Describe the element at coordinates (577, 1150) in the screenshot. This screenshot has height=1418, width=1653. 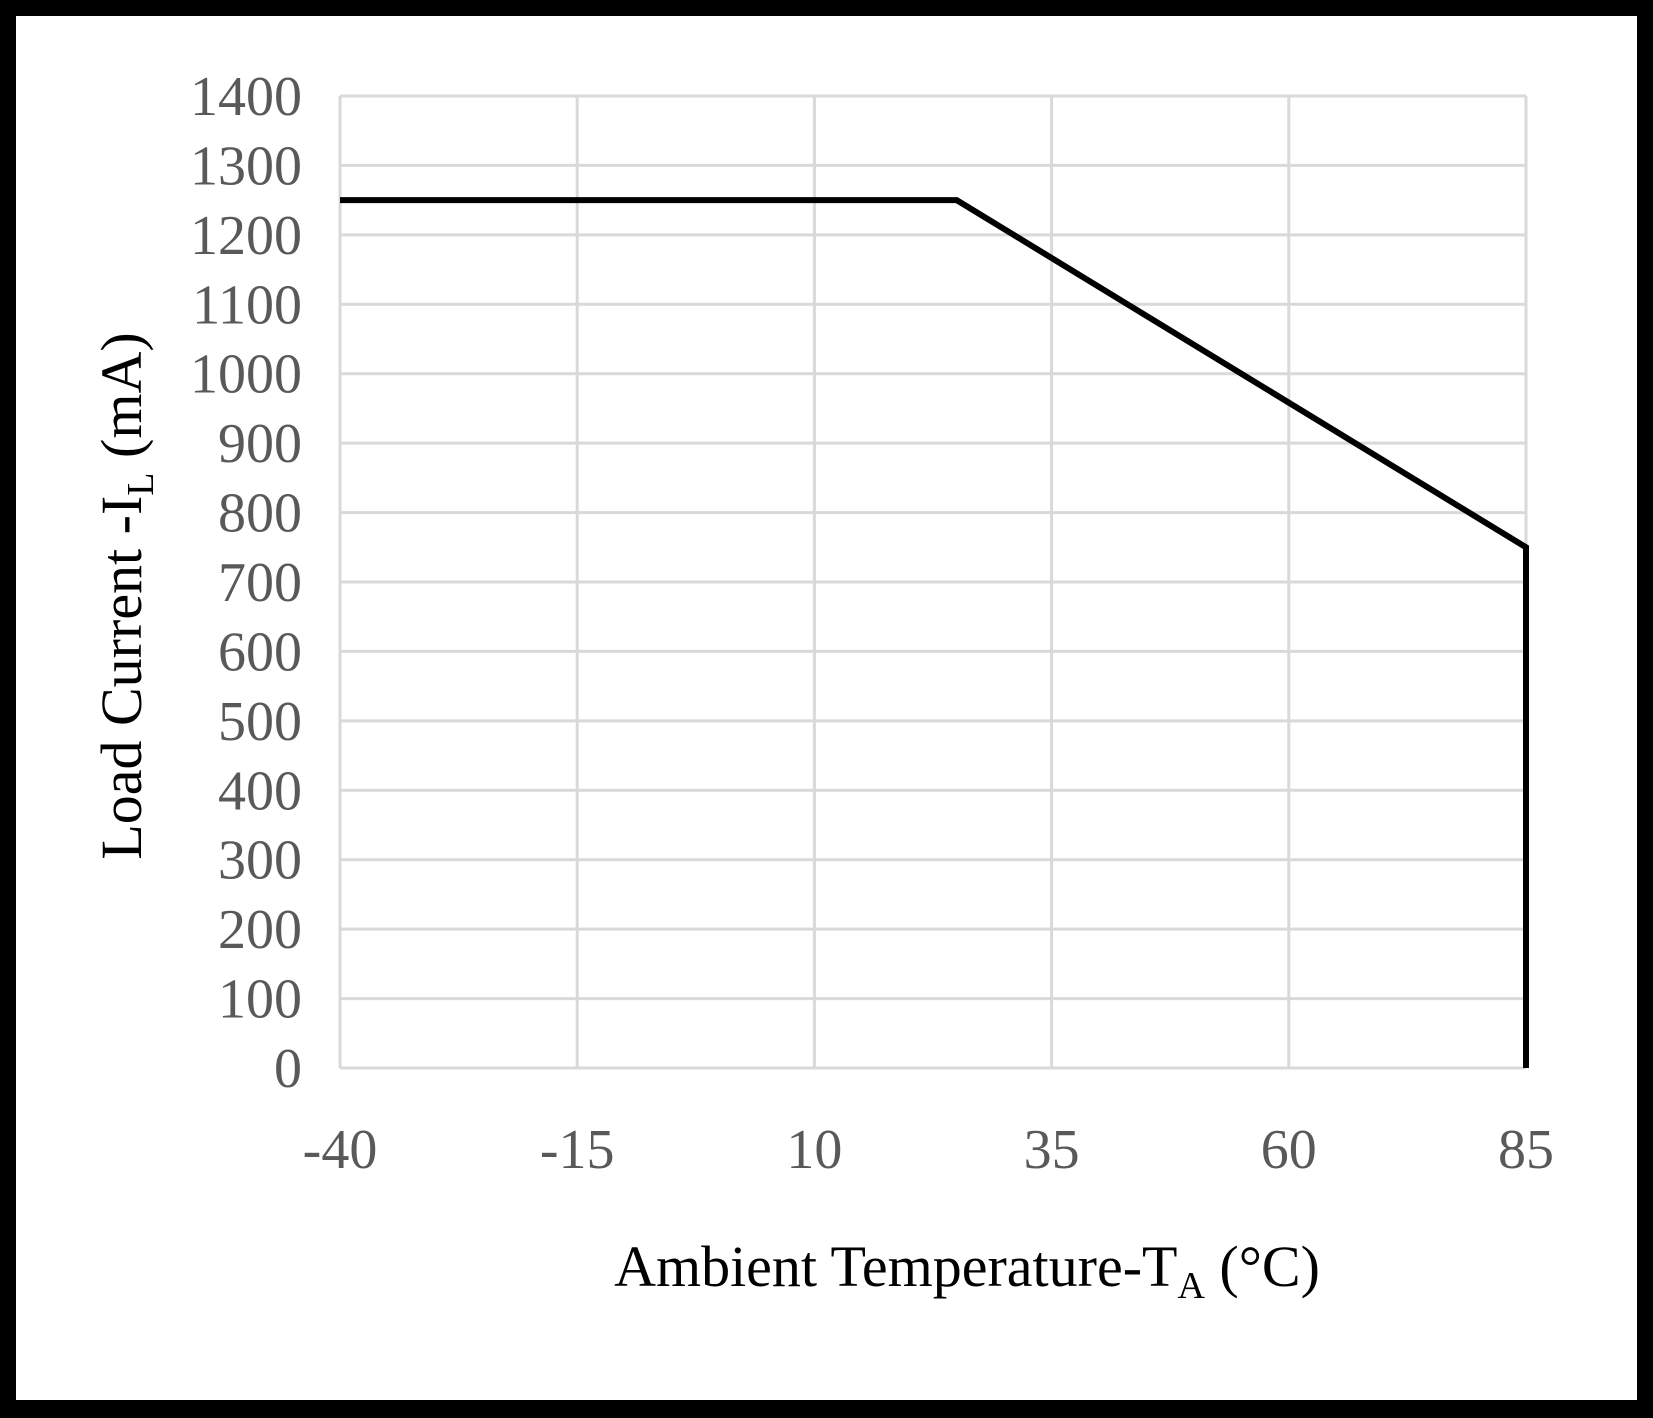
I see `x-tick-label-1: -15` at that location.